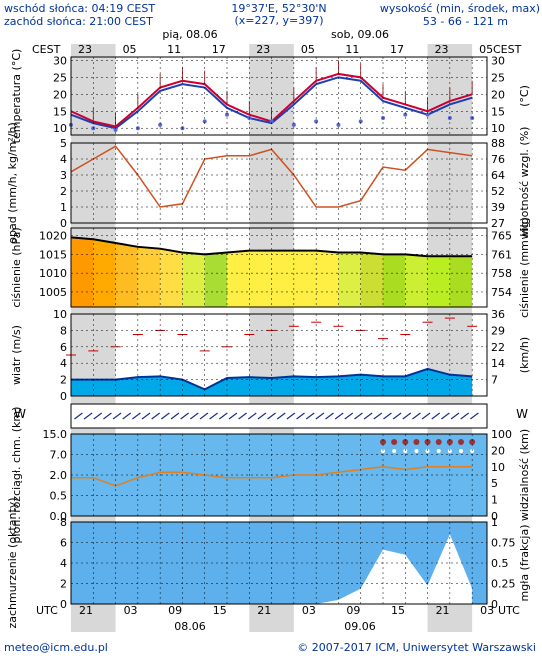 The width and height of the screenshot is (542, 661). Describe the element at coordinates (498, 330) in the screenshot. I see `wind-ytick-right: 29` at that location.